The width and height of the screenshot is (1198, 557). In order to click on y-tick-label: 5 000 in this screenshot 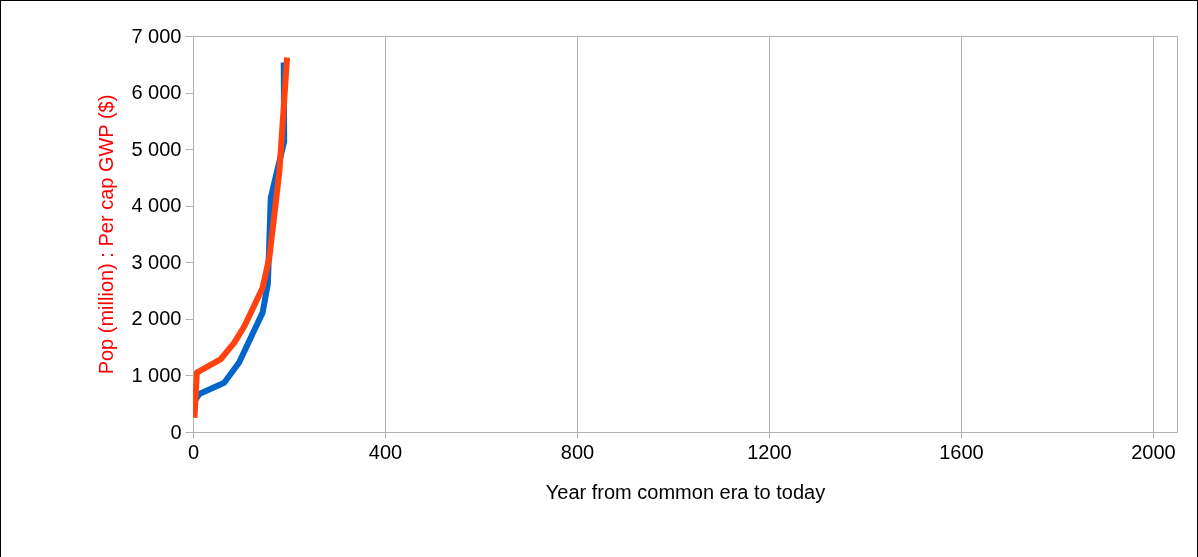, I will do `click(156, 148)`.